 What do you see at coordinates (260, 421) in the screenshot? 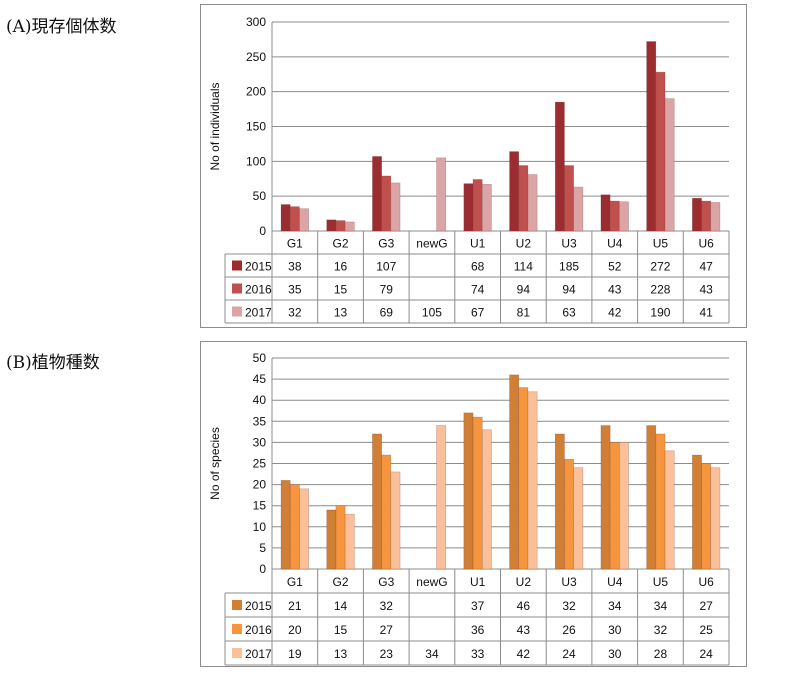
I see `y-tick-label: 35` at bounding box center [260, 421].